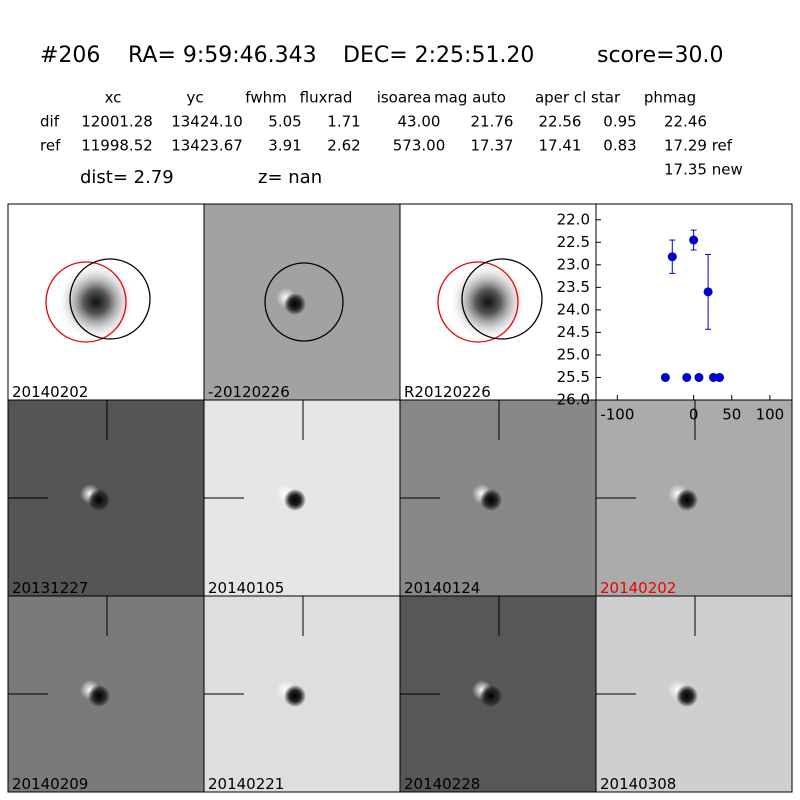 Image resolution: width=800 pixels, height=800 pixels. Describe the element at coordinates (50, 146) in the screenshot. I see `cell: ref` at that location.